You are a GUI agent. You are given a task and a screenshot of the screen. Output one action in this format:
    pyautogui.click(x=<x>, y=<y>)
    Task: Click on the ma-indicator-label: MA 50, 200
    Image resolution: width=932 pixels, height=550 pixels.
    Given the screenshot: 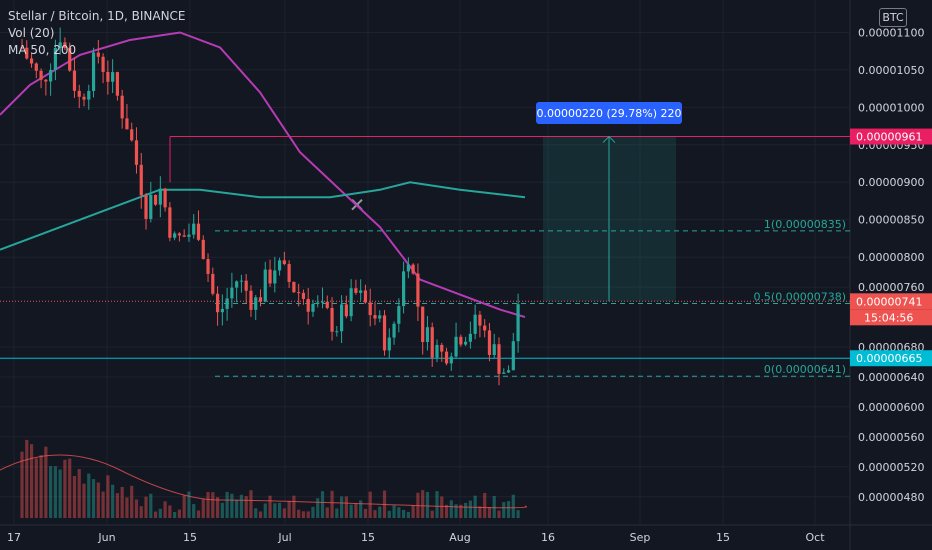 What is the action you would take?
    pyautogui.click(x=42, y=50)
    